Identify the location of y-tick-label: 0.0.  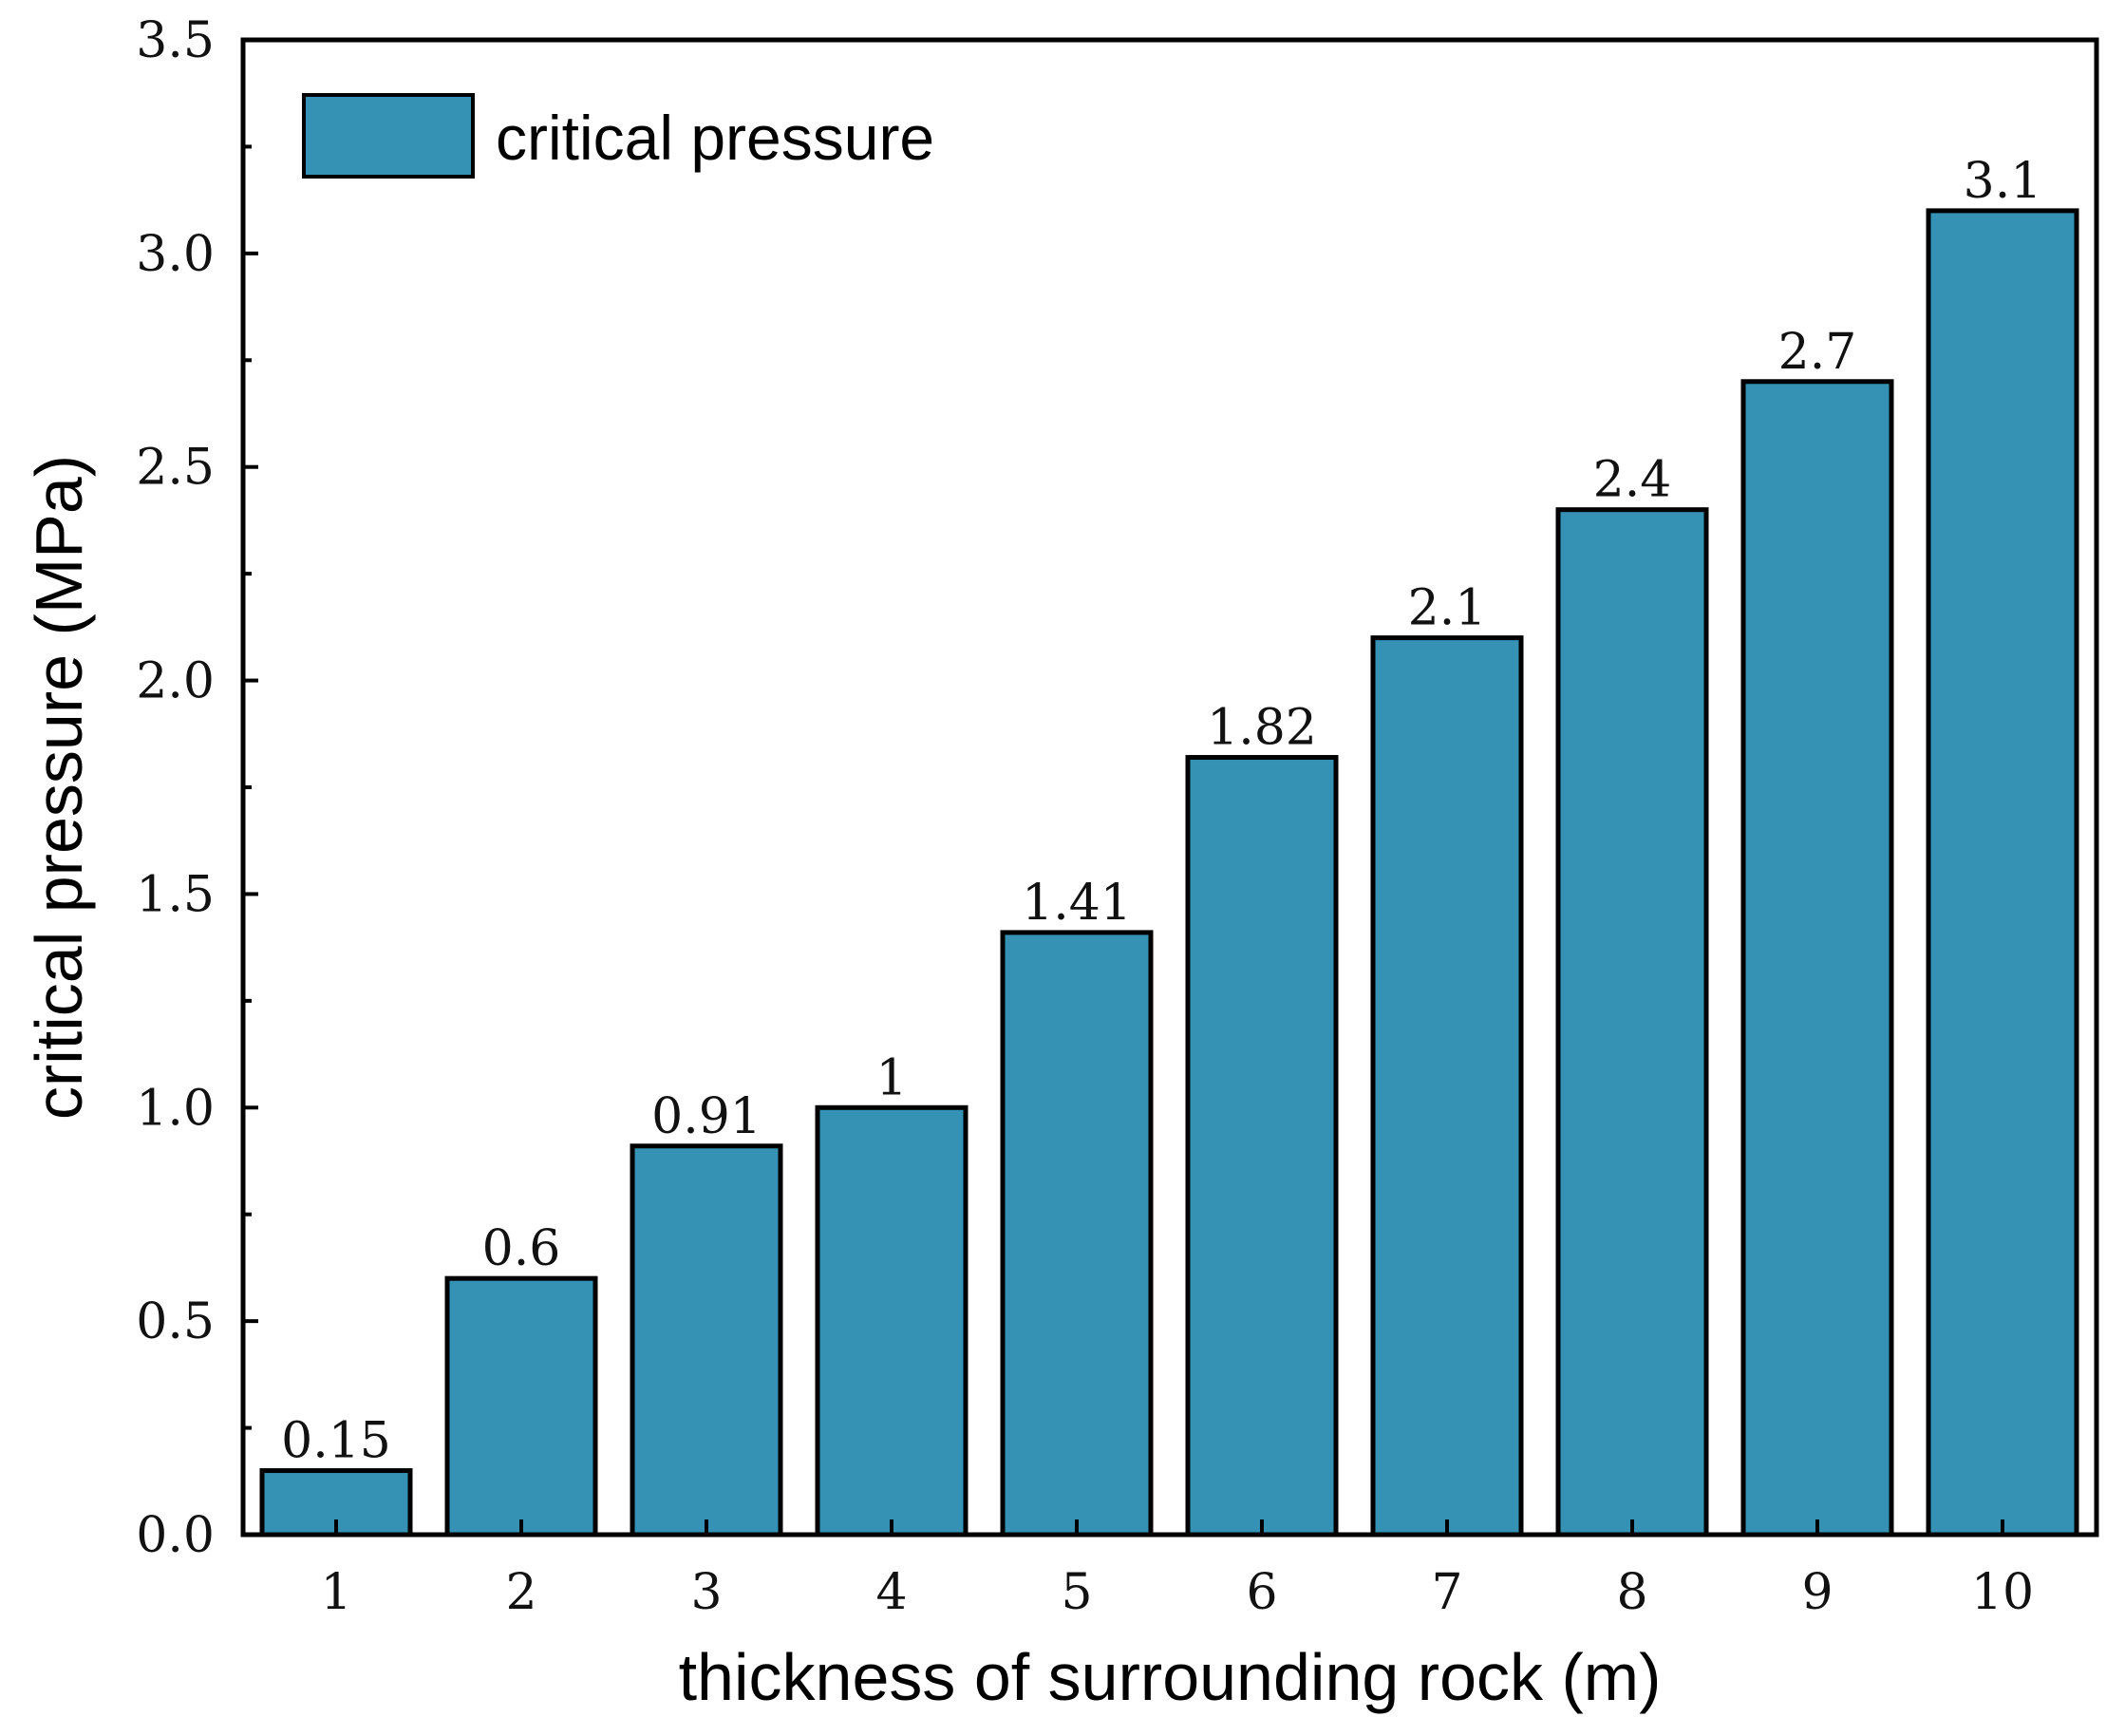
(176, 1535).